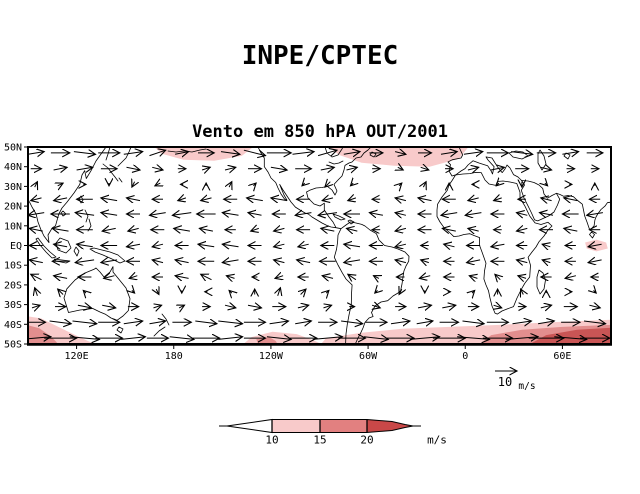 The image size is (640, 494). Describe the element at coordinates (204, 154) in the screenshot. I see `shaded-region-north-pacific` at that location.